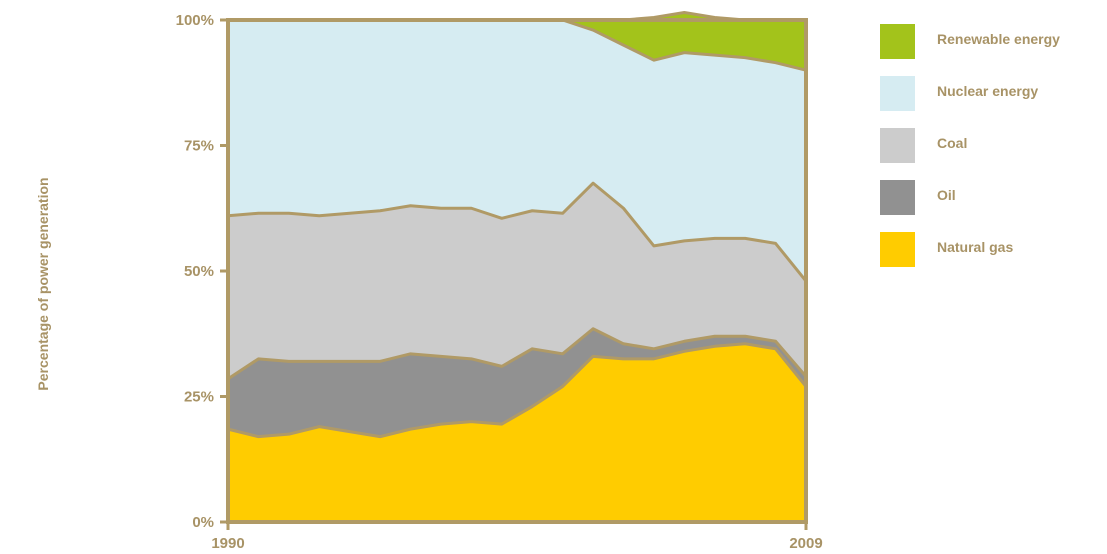  What do you see at coordinates (199, 271) in the screenshot?
I see `y-tick-label: 50%` at bounding box center [199, 271].